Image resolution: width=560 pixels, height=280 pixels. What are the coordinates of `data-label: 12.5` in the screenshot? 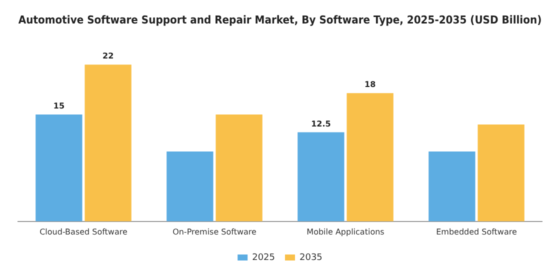 It's located at (321, 123).